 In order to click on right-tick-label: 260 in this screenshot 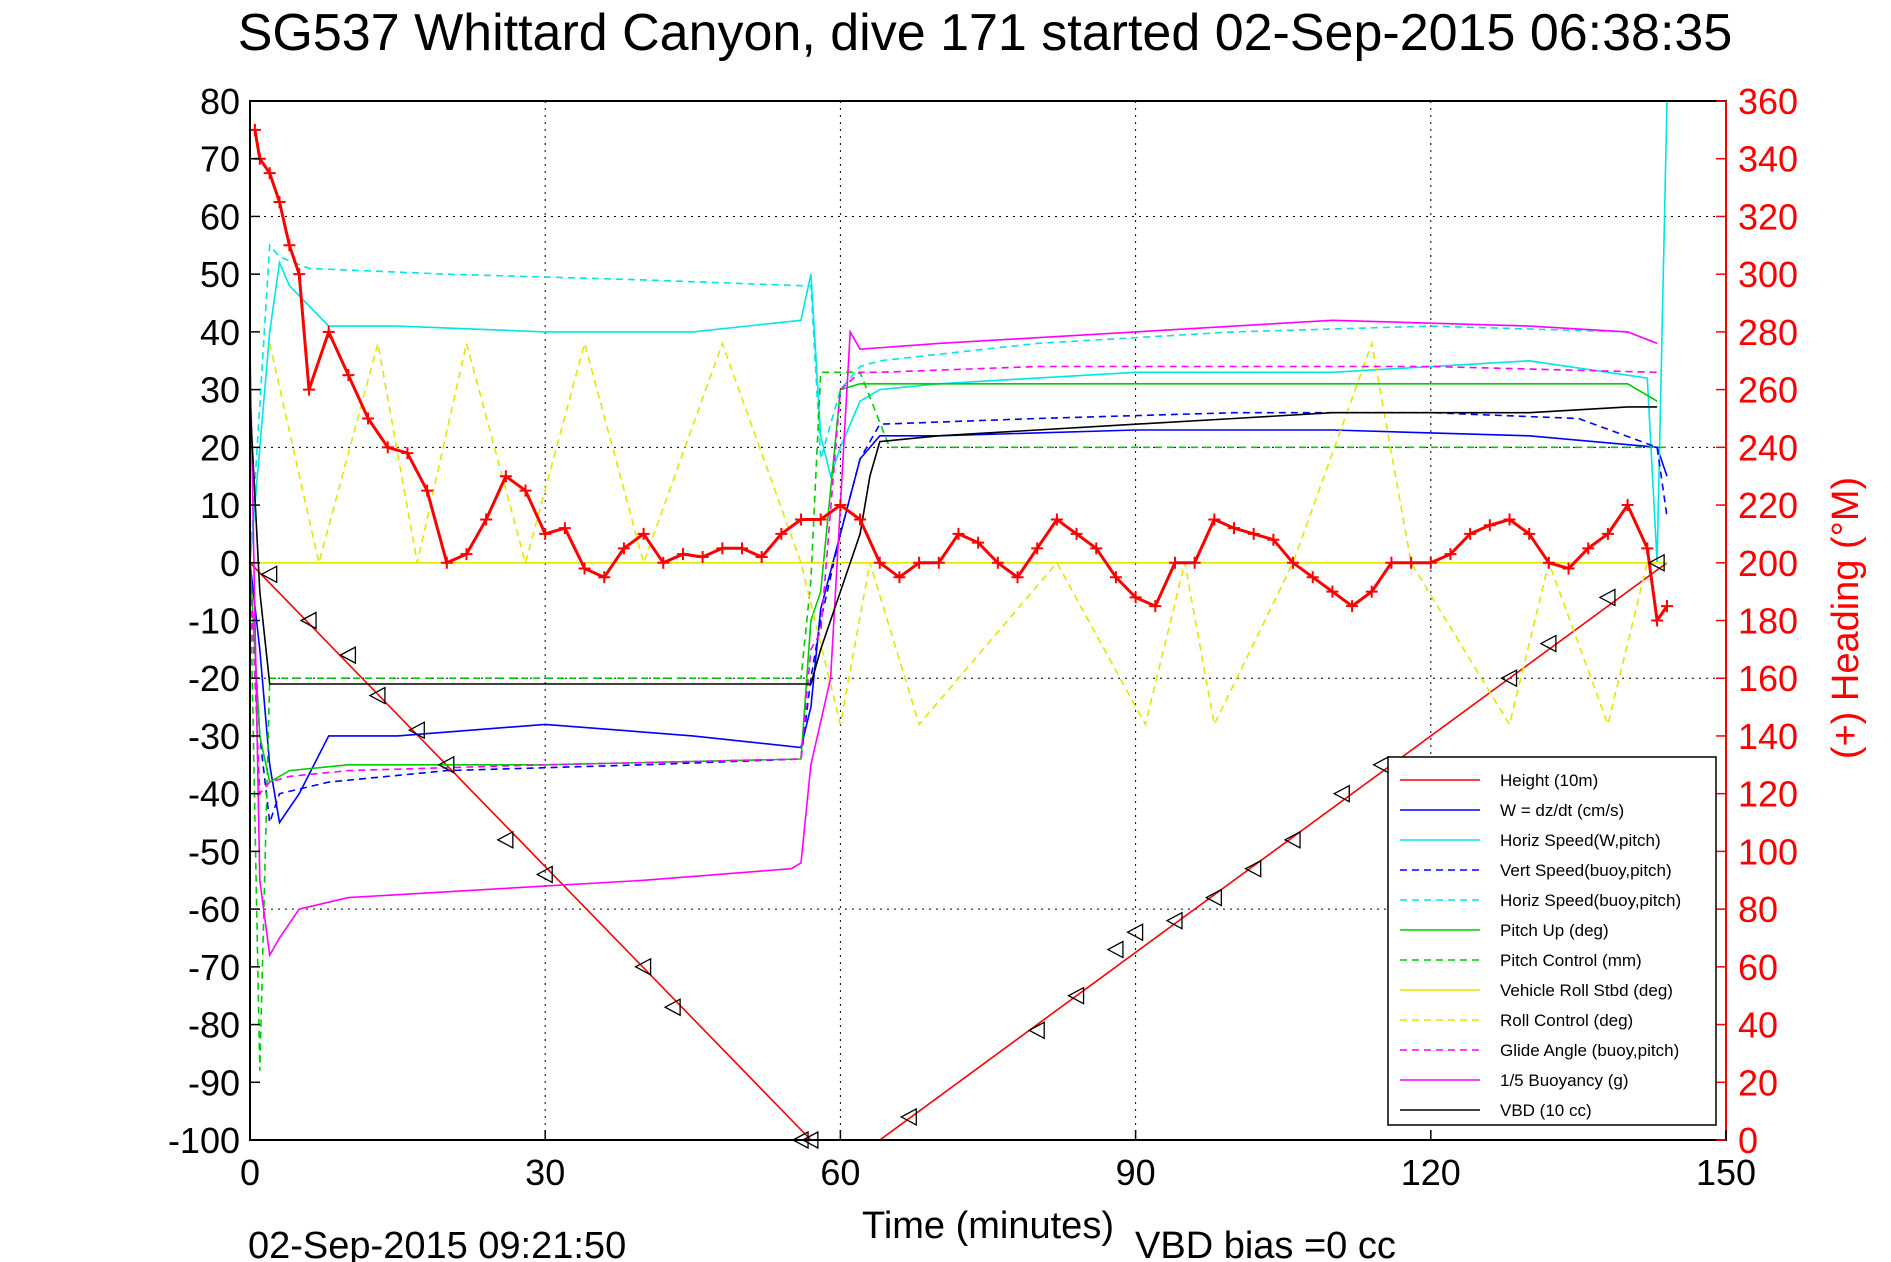, I will do `click(1768, 390)`.